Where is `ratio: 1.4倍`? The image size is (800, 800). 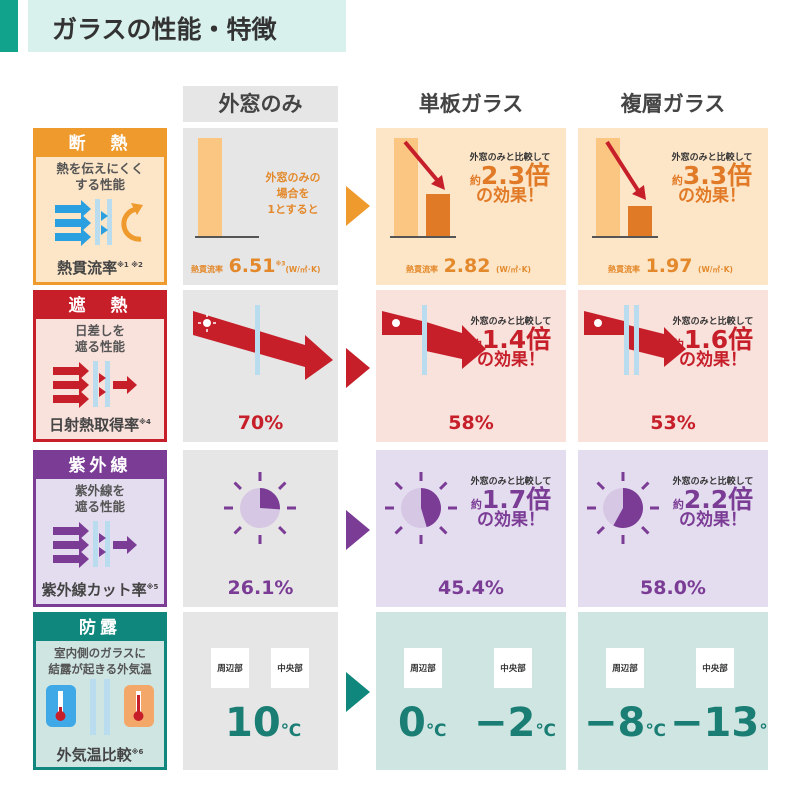
ratio: 1.4倍 is located at coordinates (516, 339).